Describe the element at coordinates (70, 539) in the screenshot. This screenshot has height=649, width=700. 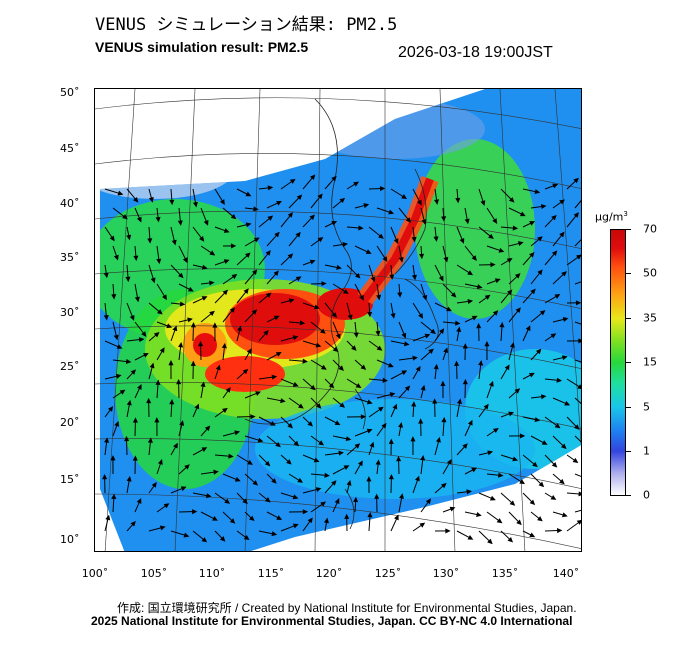
I see `lat-label-10: 10˚` at that location.